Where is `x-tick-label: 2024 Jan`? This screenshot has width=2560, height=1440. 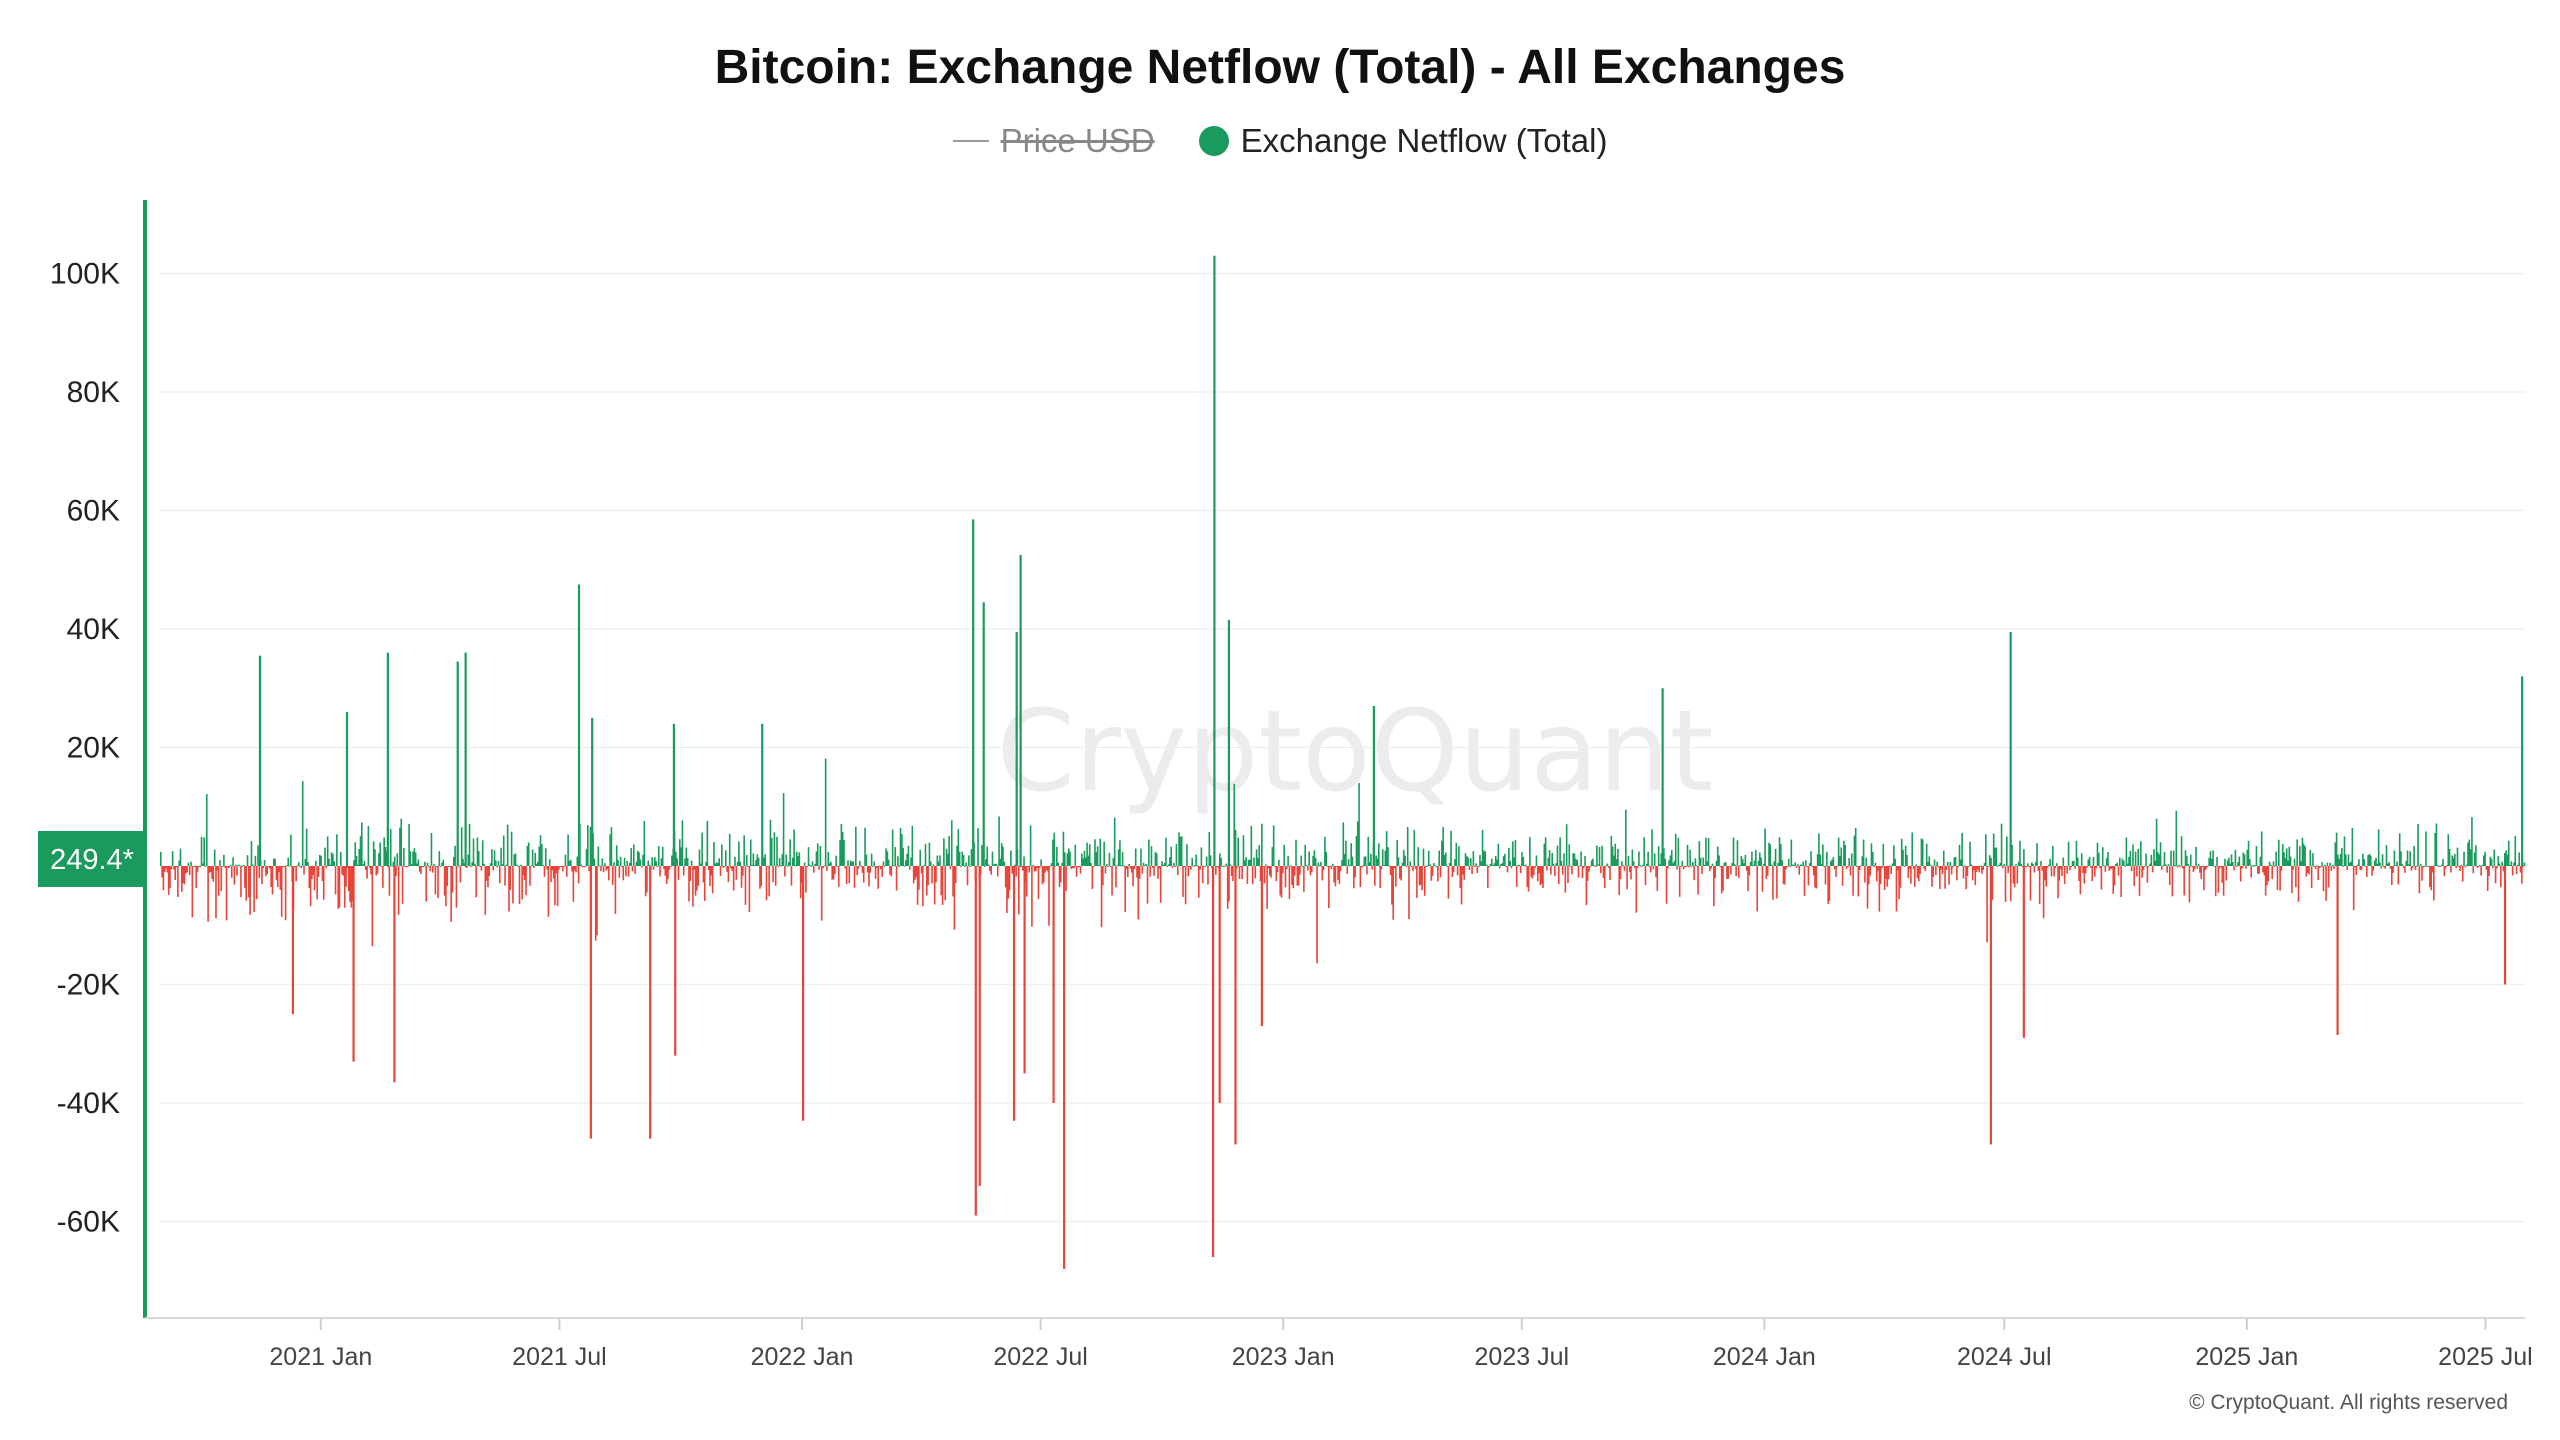 x-tick-label: 2024 Jan is located at coordinates (1764, 1357).